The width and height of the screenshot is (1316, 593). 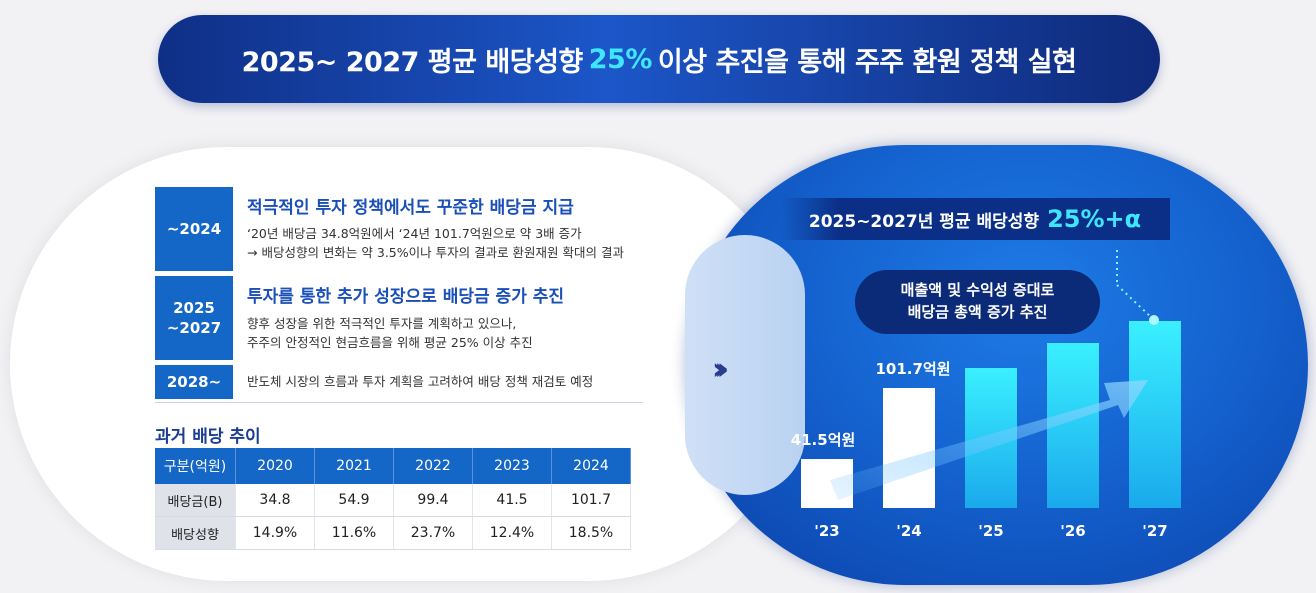 I want to click on label-2028-text: 2028~, so click(x=194, y=381).